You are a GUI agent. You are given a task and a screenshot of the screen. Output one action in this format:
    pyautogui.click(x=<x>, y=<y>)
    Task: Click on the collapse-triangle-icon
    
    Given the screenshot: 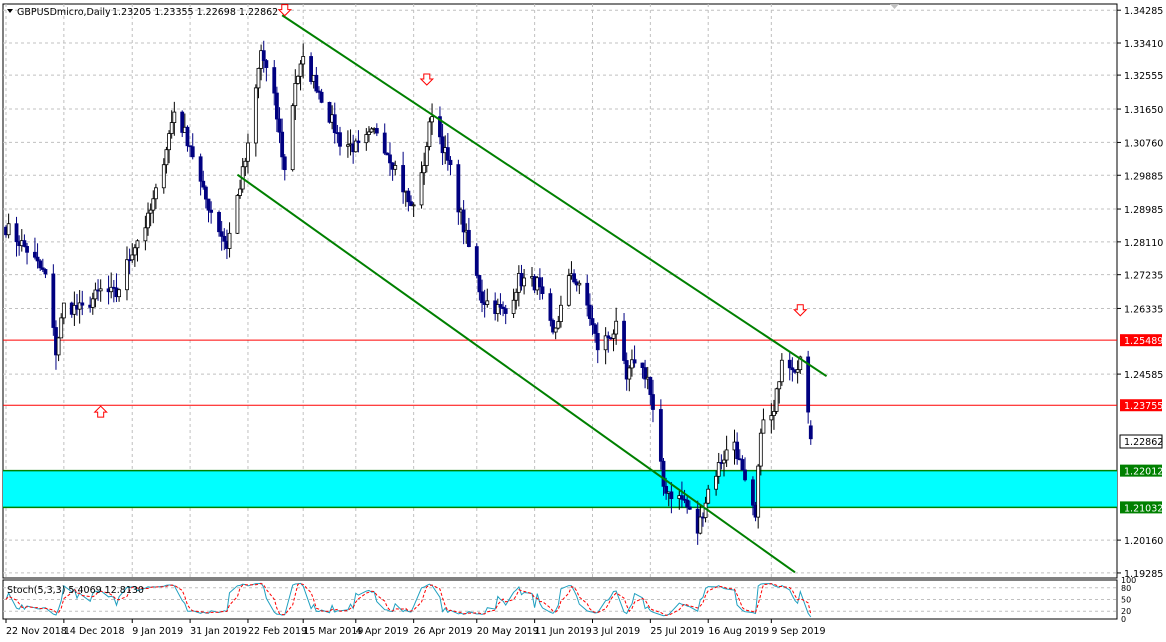 What is the action you would take?
    pyautogui.click(x=10, y=11)
    